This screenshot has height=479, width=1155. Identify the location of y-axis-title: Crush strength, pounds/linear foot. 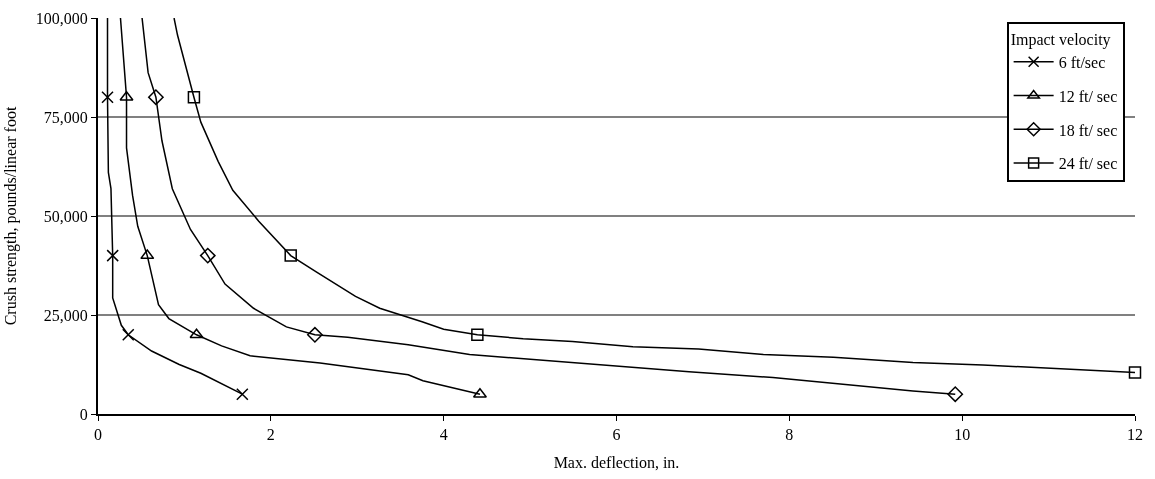
(11, 216).